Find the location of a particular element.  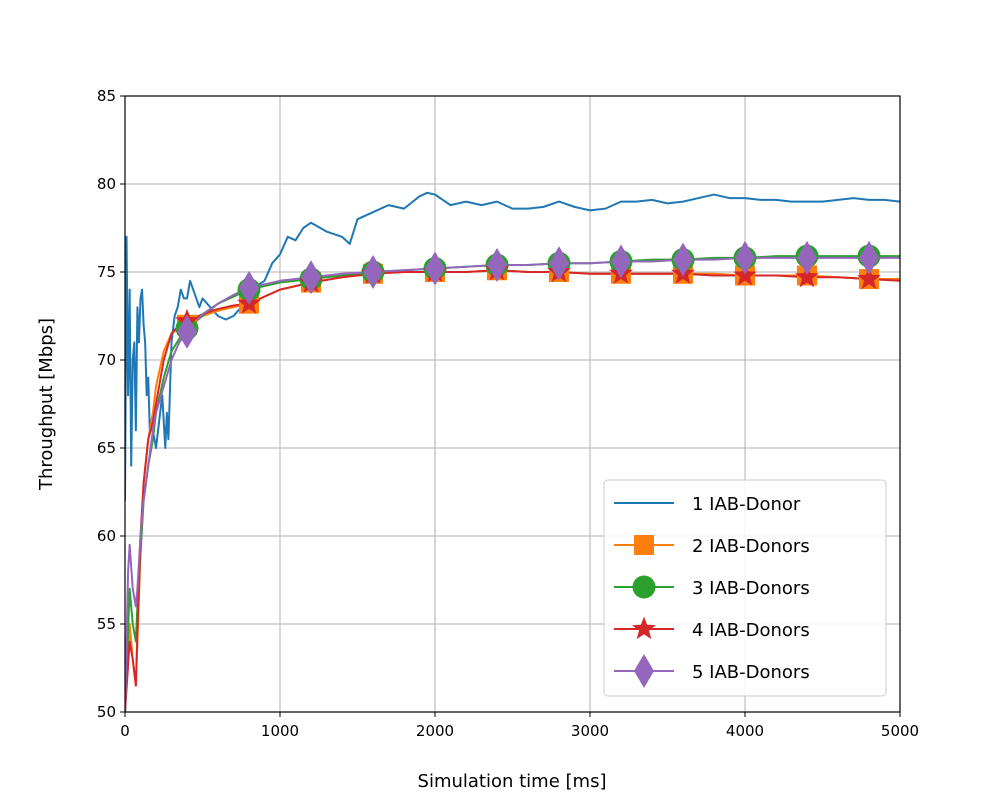

y-tick-label: 55 is located at coordinates (106, 624).